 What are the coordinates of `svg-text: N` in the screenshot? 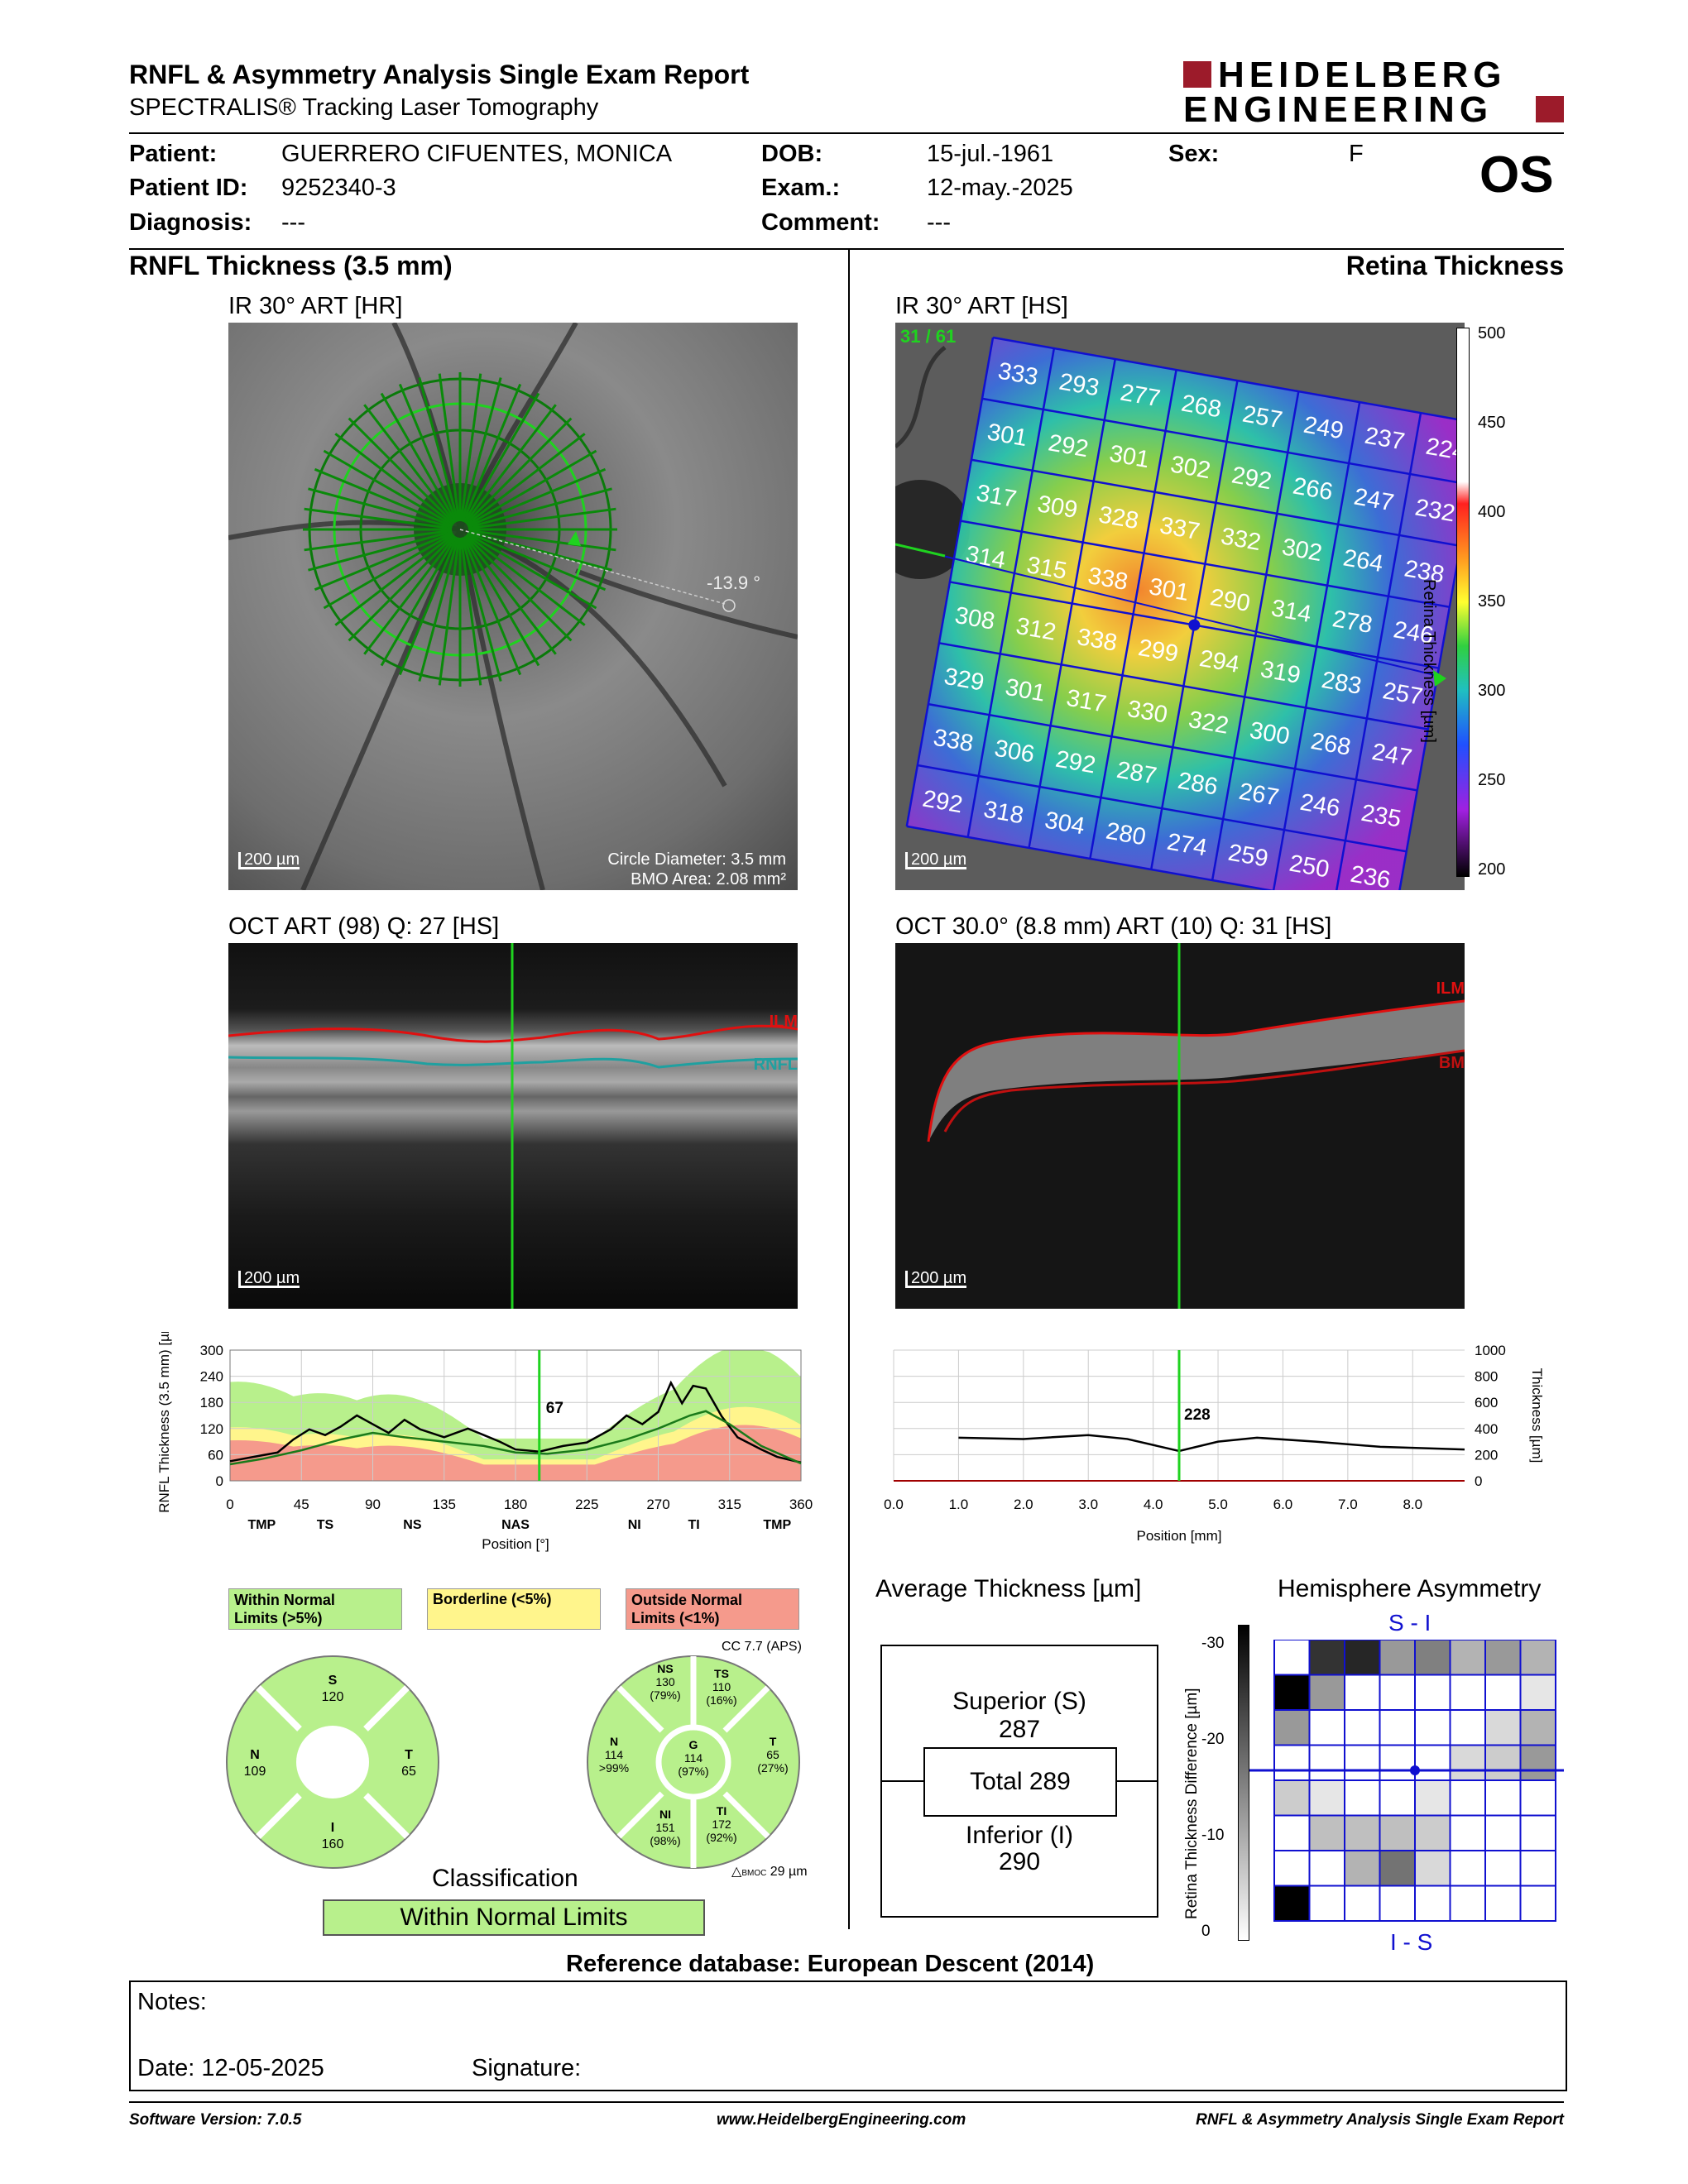 It's located at (614, 1741).